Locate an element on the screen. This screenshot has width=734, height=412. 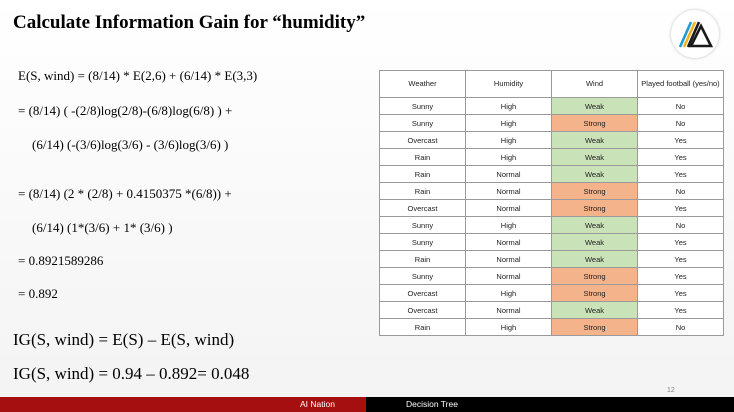
entropy-equation-line-5: (6/14) (1*(3/6) + 1* (3/6) ) is located at coordinates (102, 227).